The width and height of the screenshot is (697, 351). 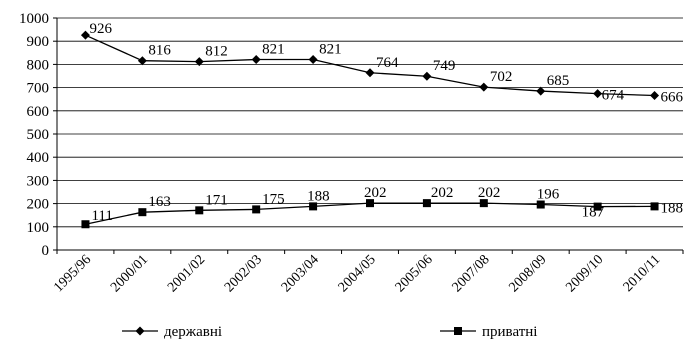 What do you see at coordinates (140, 331) in the screenshot?
I see `legend-marker-diamond` at bounding box center [140, 331].